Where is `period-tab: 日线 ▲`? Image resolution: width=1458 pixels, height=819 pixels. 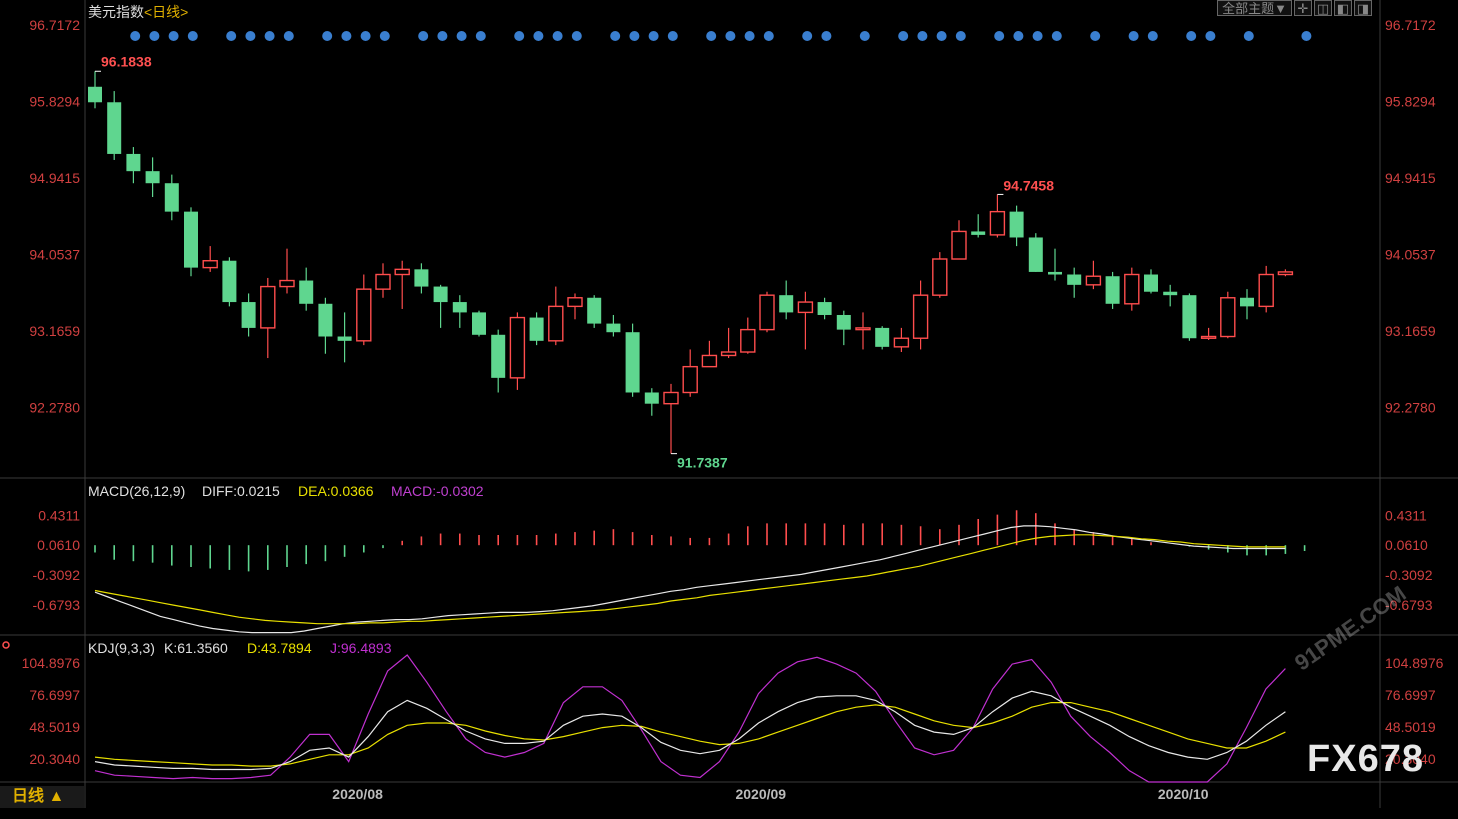 period-tab: 日线 ▲ is located at coordinates (42, 797).